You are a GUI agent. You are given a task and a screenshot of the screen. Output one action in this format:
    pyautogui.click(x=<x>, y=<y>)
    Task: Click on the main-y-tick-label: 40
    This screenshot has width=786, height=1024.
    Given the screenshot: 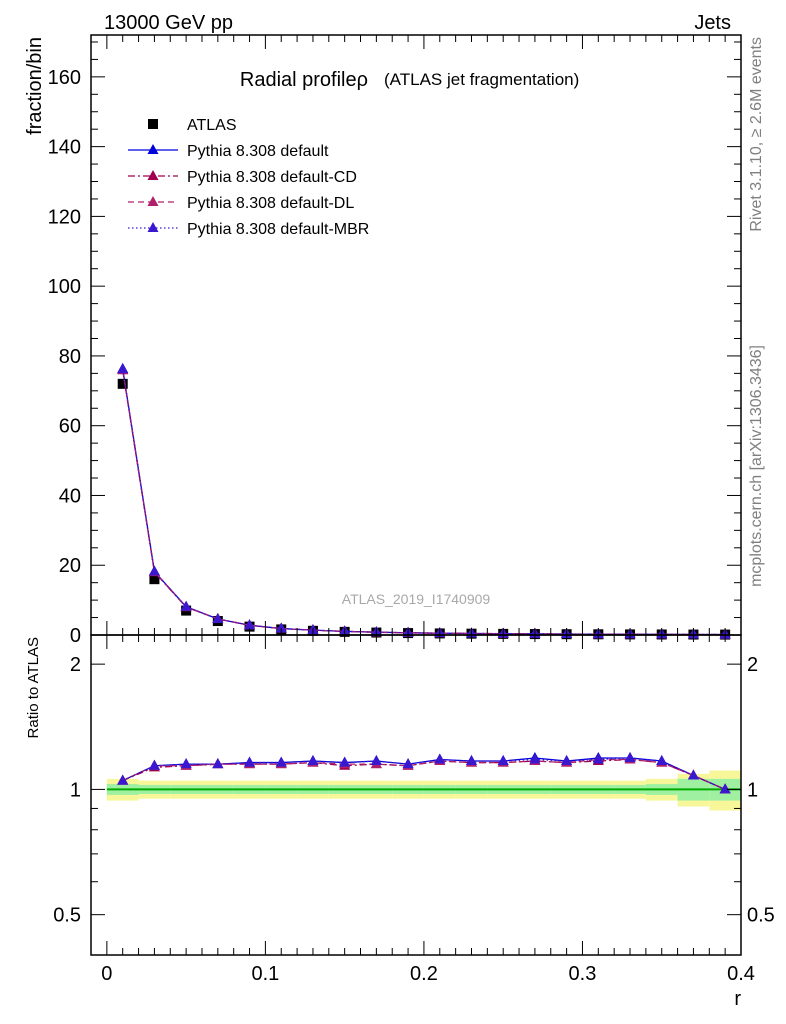 What is the action you would take?
    pyautogui.click(x=70, y=496)
    